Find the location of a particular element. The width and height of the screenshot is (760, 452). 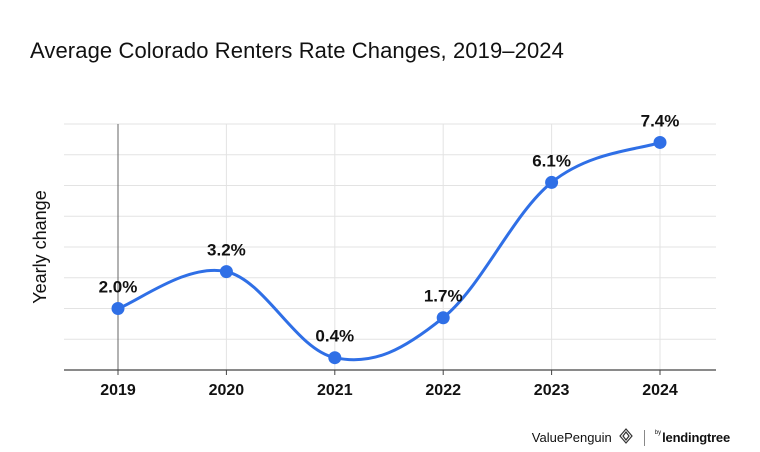

x-tick-label: 2023 is located at coordinates (552, 390).